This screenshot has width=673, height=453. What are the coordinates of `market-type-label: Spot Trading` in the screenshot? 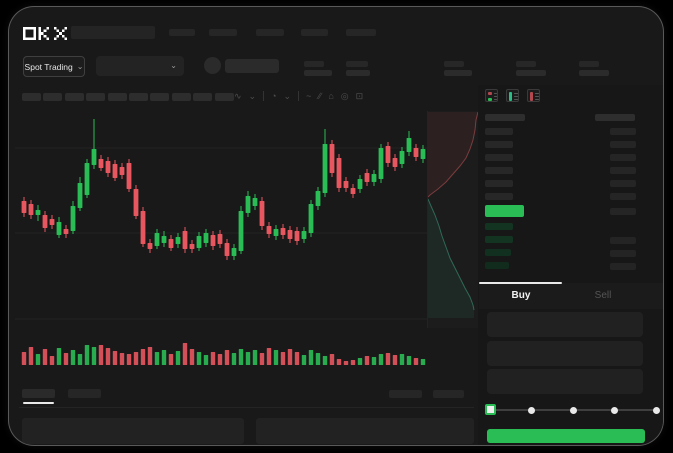 It's located at (48, 66).